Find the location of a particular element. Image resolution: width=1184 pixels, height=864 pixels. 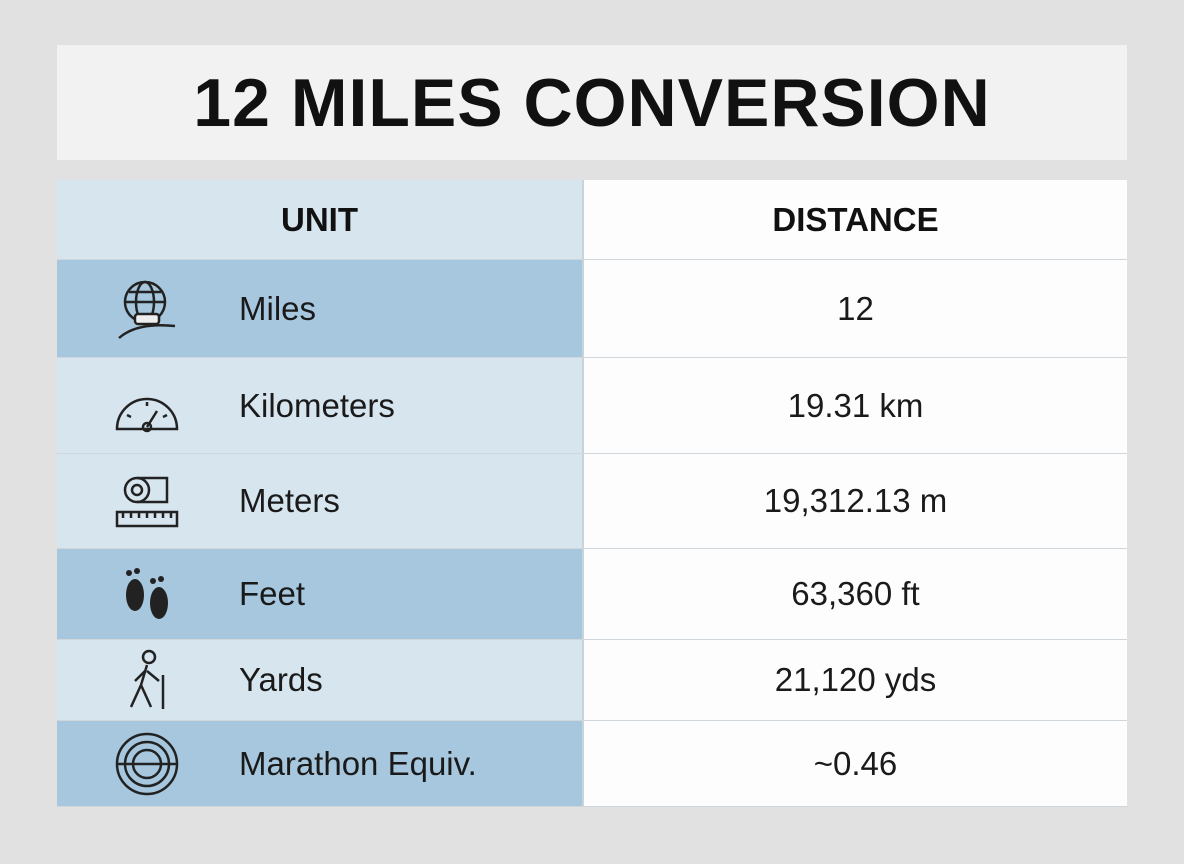

unit-cell: Yards is located at coordinates (320, 680).